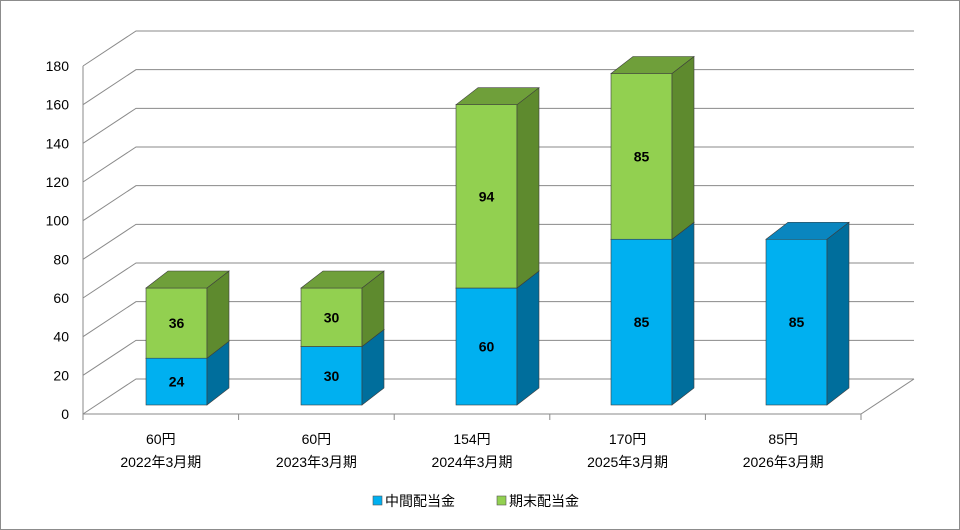  Describe the element at coordinates (58, 182) in the screenshot. I see `y-tick-label: 120` at that location.